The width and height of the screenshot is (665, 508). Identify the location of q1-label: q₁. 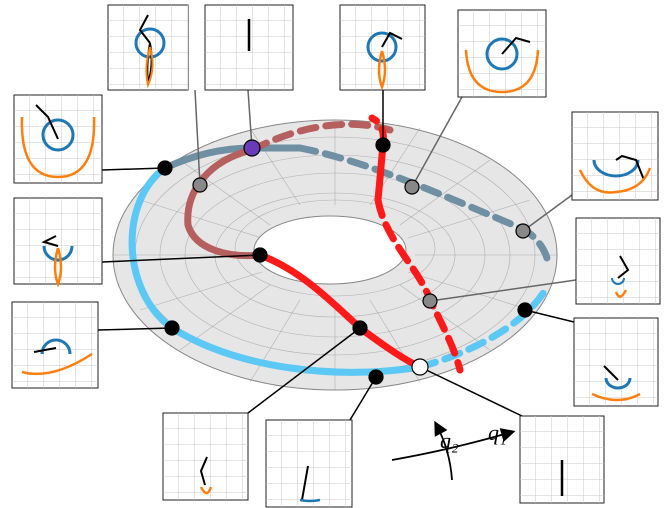
(497, 432).